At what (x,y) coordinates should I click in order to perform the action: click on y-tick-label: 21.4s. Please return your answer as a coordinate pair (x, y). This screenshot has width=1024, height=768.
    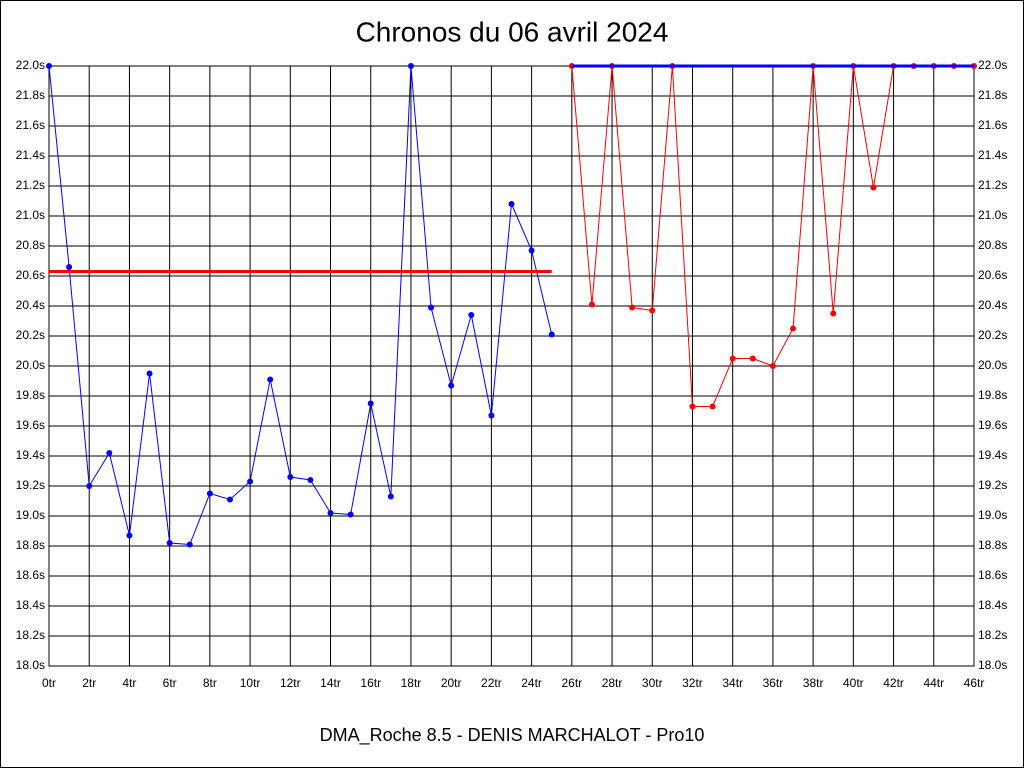
    Looking at the image, I should click on (30, 155).